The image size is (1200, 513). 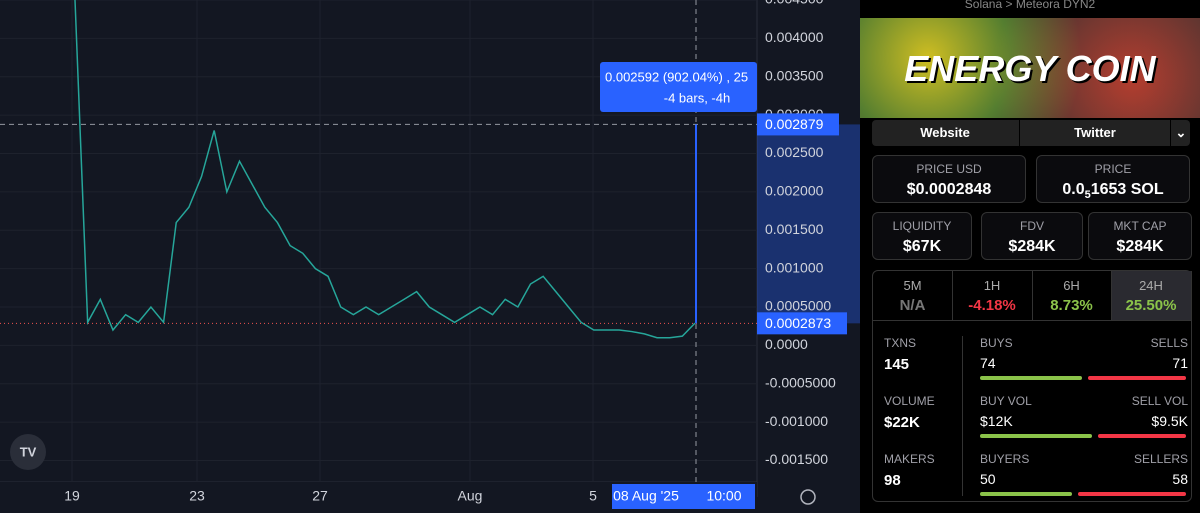 What do you see at coordinates (962, 416) in the screenshot?
I see `divider` at bounding box center [962, 416].